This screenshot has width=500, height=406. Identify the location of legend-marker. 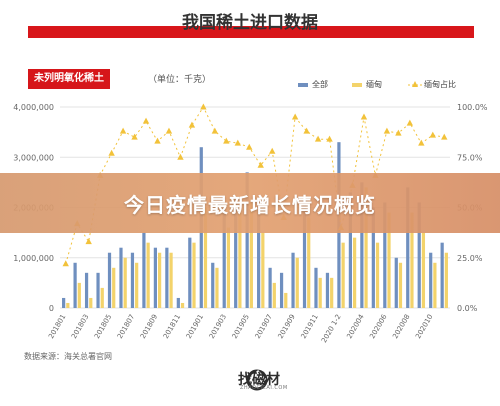
(415, 84).